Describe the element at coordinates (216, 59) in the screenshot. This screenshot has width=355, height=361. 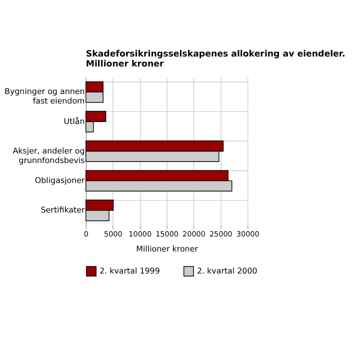
I see `chart-title: Skadeforsikringsselskapenes allokering av eiendeler. Millioner kroner` at that location.